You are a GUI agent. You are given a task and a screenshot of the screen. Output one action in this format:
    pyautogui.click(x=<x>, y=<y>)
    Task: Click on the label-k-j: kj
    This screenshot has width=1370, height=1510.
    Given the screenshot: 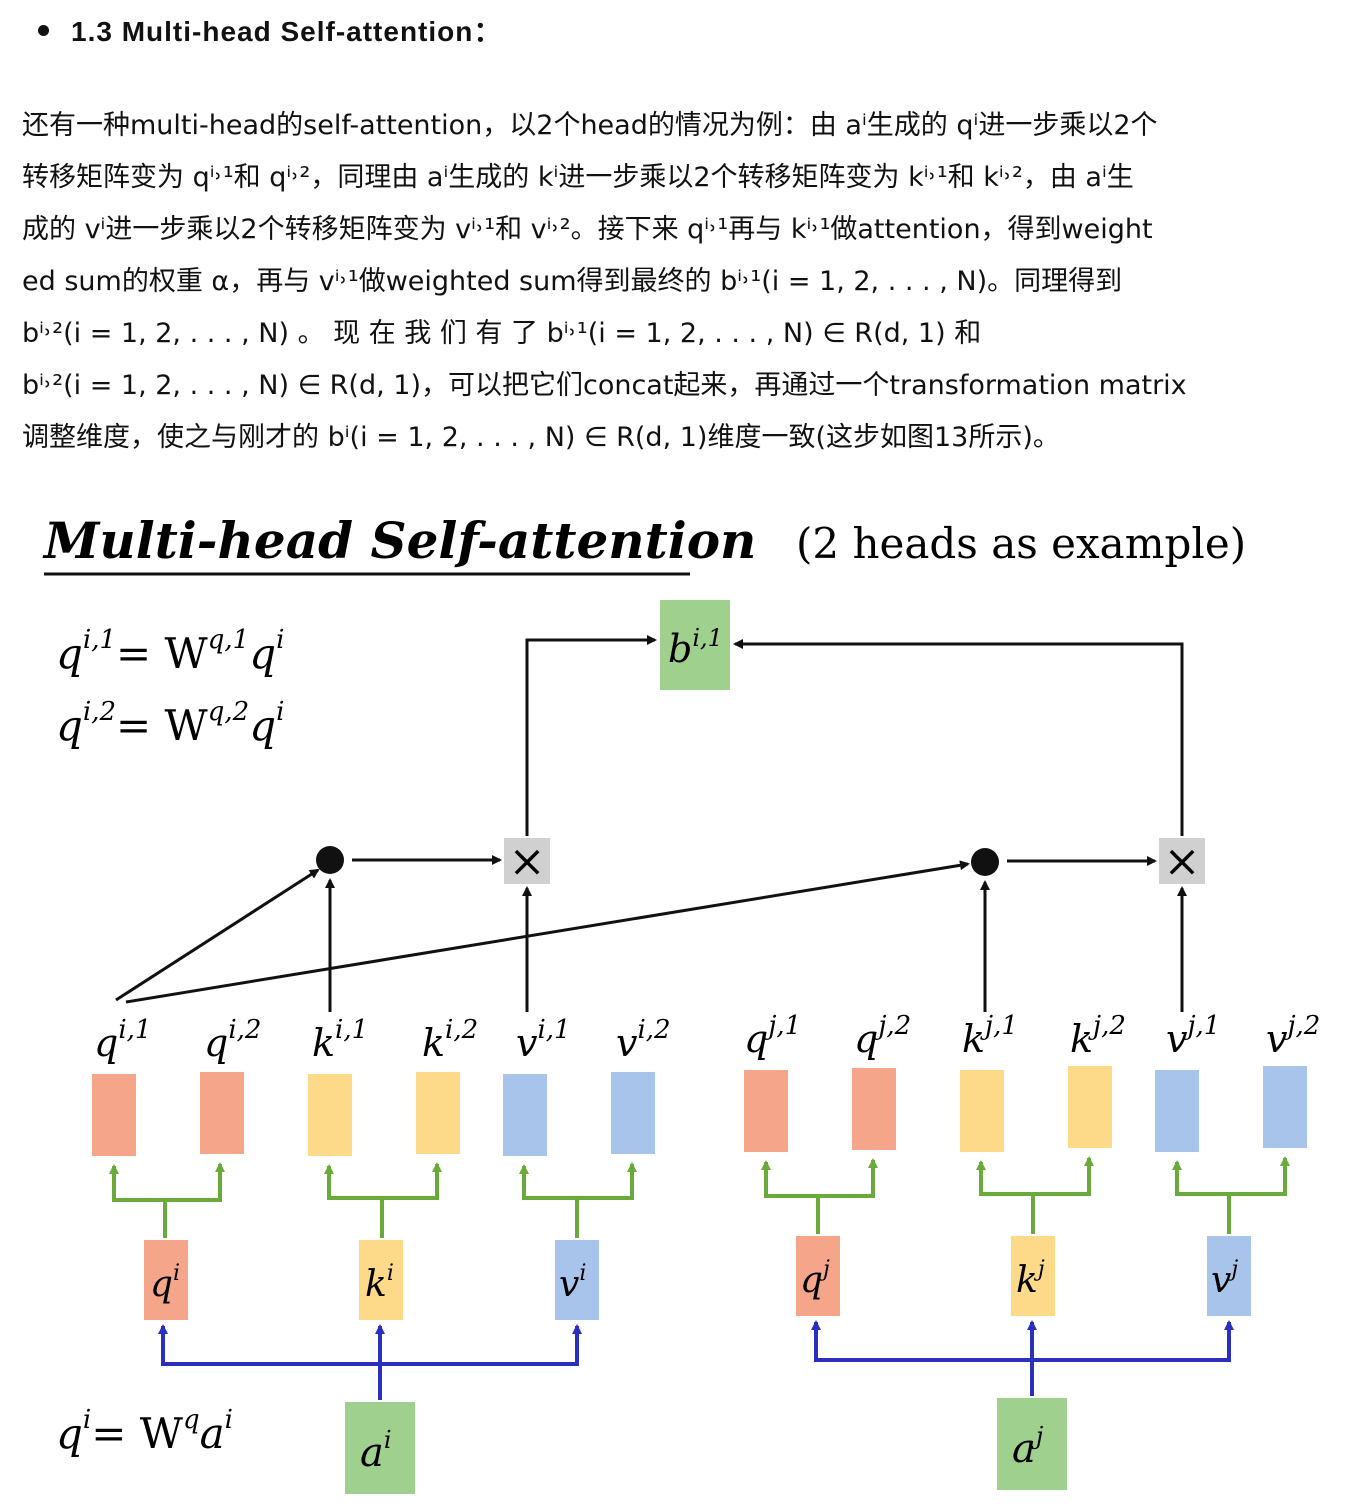 What is the action you would take?
    pyautogui.click(x=1030, y=1279)
    